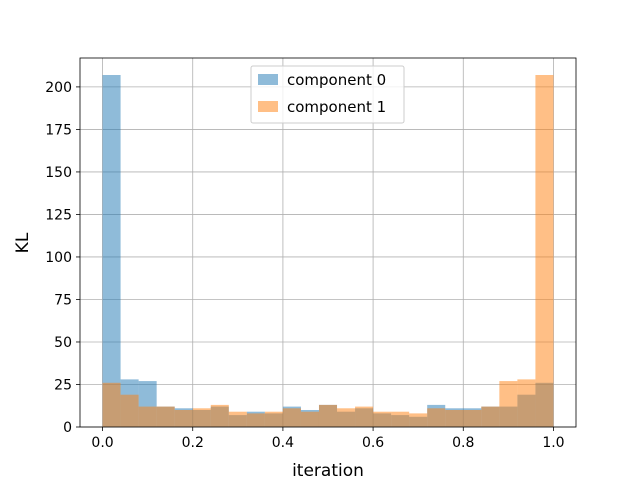  Describe the element at coordinates (336, 80) in the screenshot. I see `legend-label-component-0: component 0` at that location.